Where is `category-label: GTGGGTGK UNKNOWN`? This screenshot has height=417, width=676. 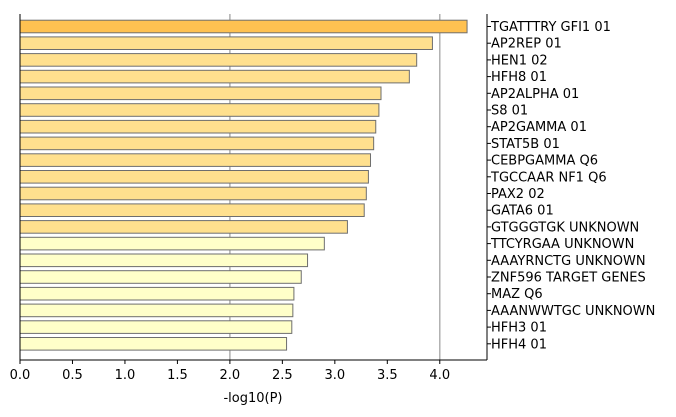 category-label: GTGGGTGK UNKNOWN is located at coordinates (565, 227).